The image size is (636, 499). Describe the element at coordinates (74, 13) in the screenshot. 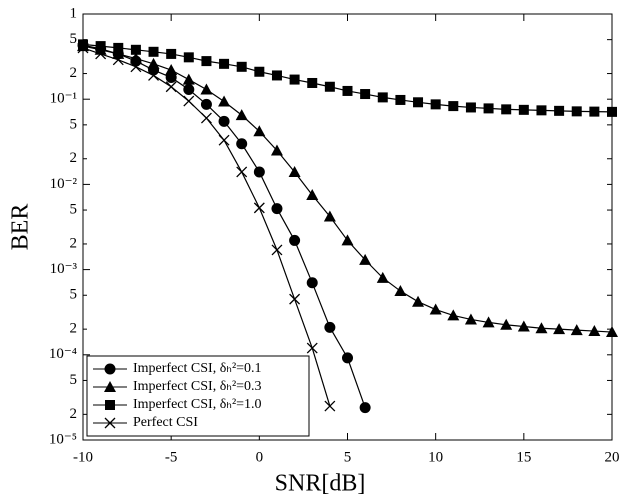

I see `y-tick-label: 1` at that location.